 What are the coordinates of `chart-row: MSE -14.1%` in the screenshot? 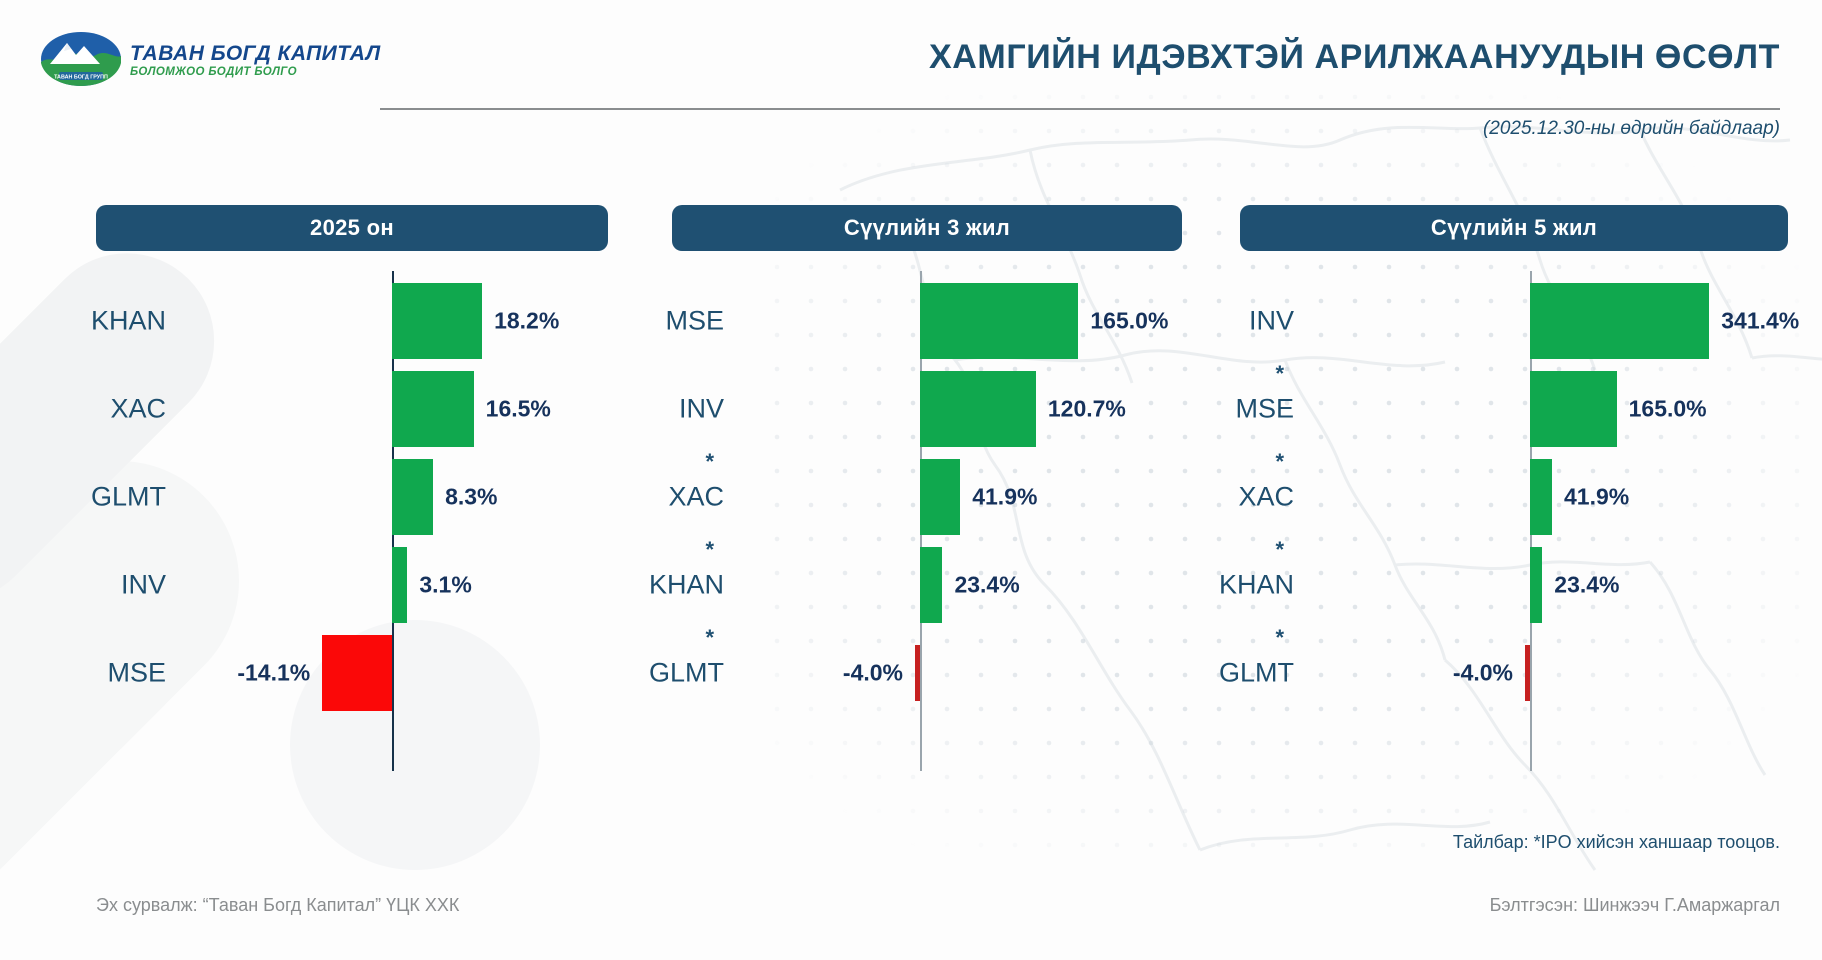 It's located at (352, 673).